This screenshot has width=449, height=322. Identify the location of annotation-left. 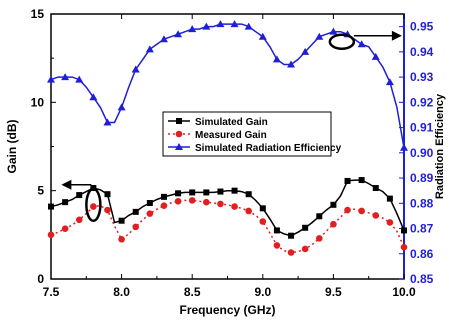
(81, 201).